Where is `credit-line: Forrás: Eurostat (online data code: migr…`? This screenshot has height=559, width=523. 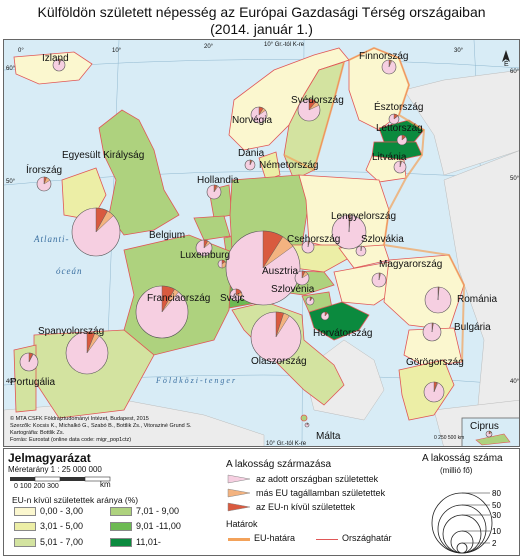
credit-line: Forrás: Eurostat (online data code: migr… is located at coordinates (70, 440).